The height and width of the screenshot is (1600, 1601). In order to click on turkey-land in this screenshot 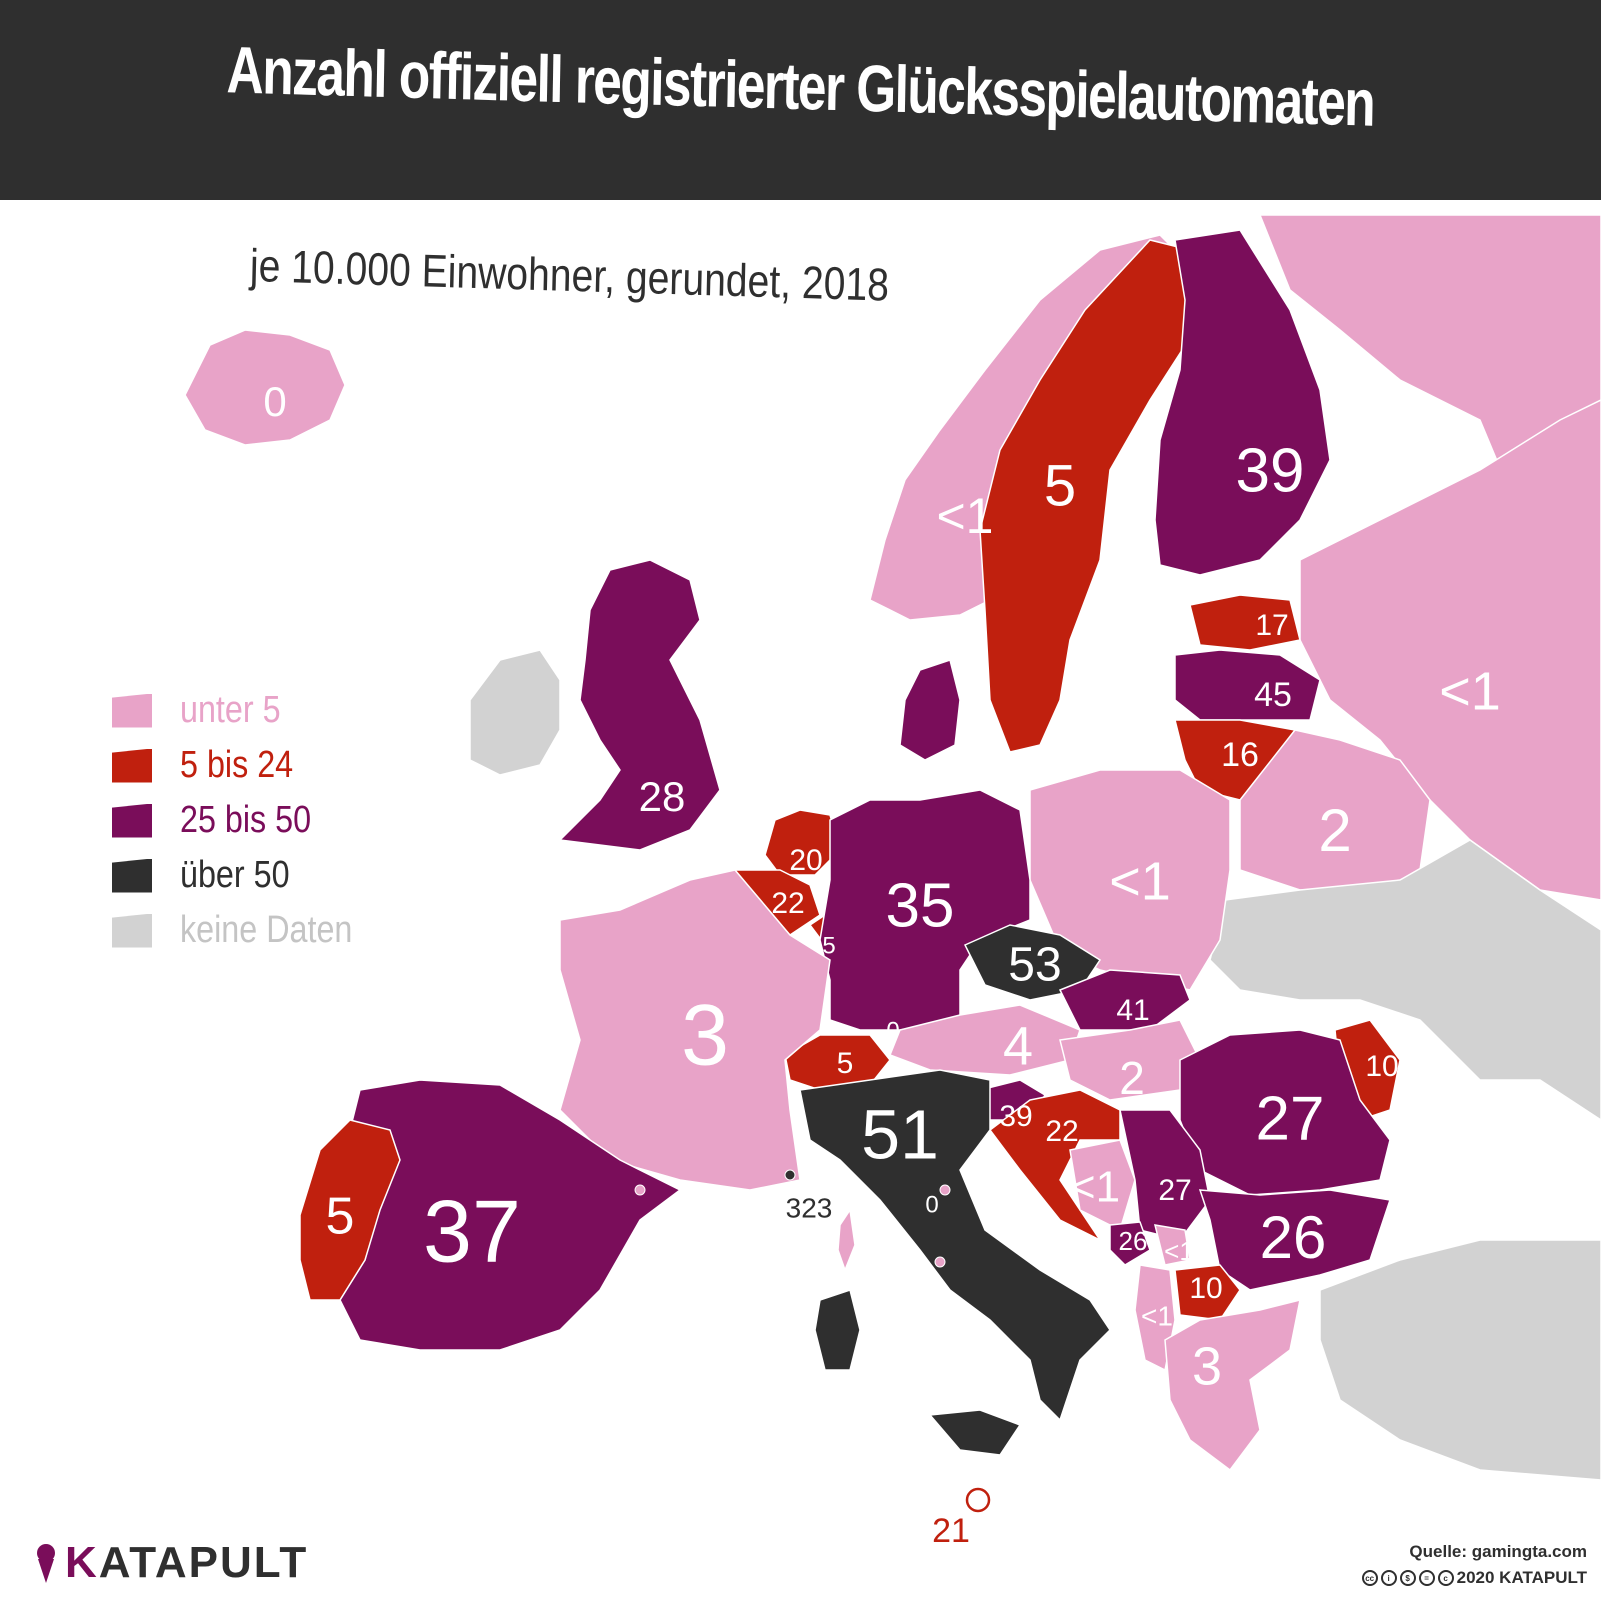, I will do `click(1460, 1360)`.